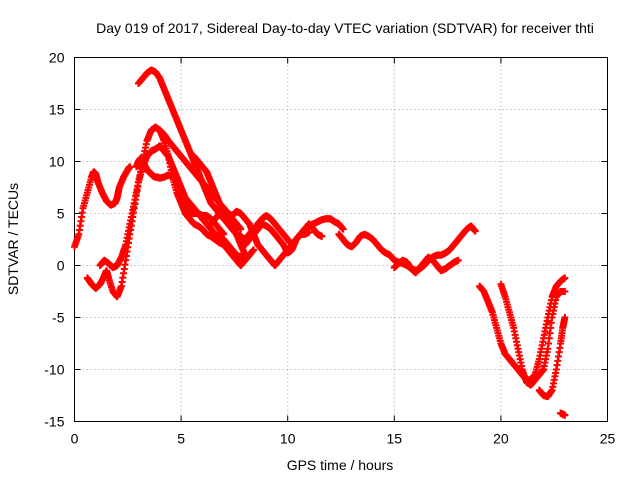 The image size is (640, 480). Describe the element at coordinates (61, 214) in the screenshot. I see `y-tick-label: 5` at that location.